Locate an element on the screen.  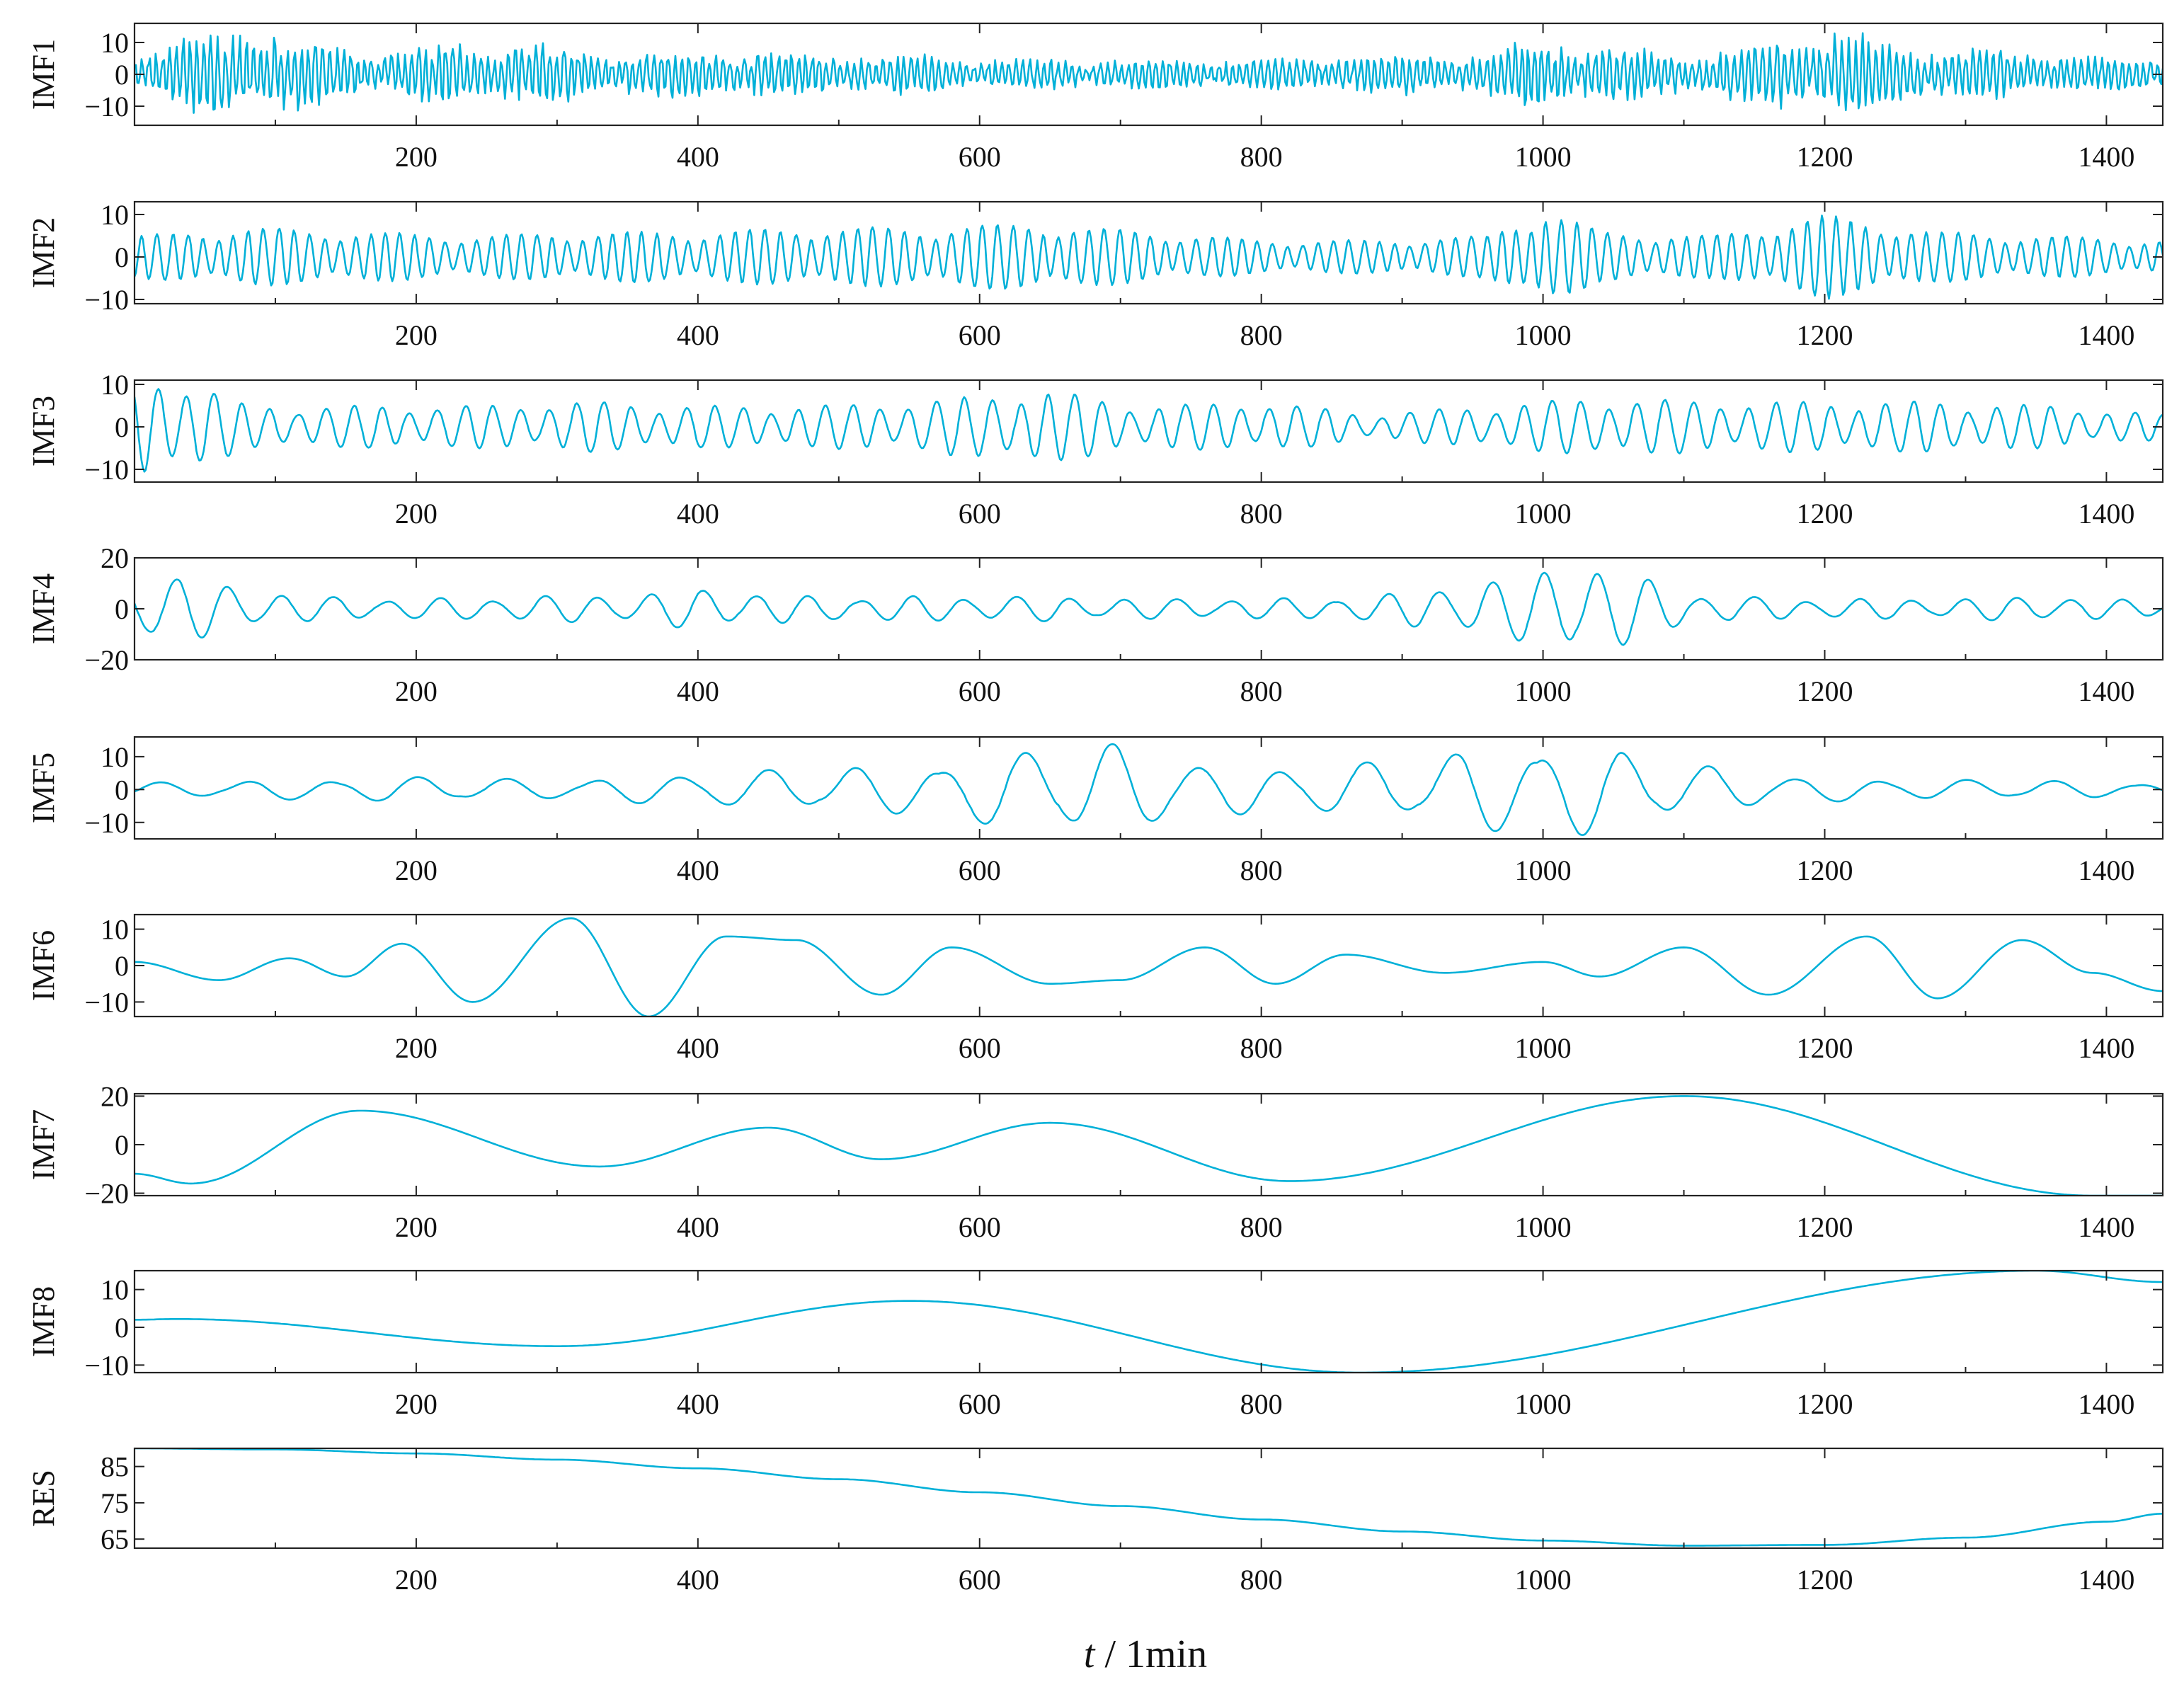
x-axis-label: t / 1min is located at coordinates (1145, 1654).